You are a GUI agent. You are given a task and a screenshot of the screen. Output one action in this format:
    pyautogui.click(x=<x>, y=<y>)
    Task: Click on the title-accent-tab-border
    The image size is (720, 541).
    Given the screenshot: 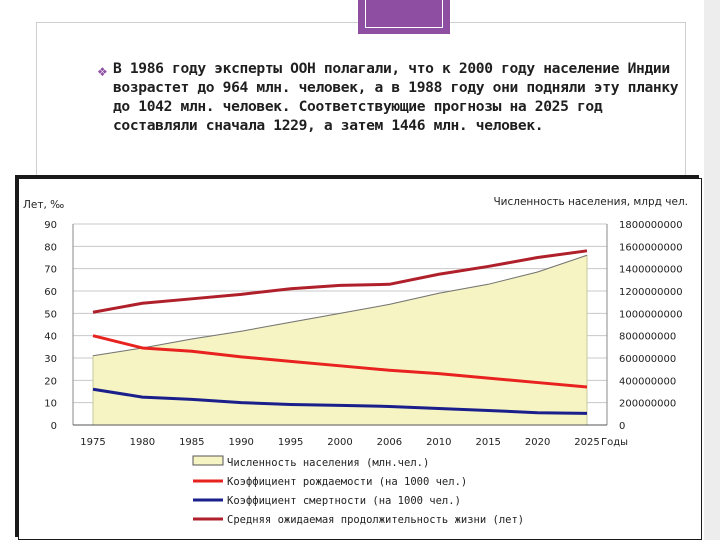 What is the action you would take?
    pyautogui.click(x=404, y=14)
    